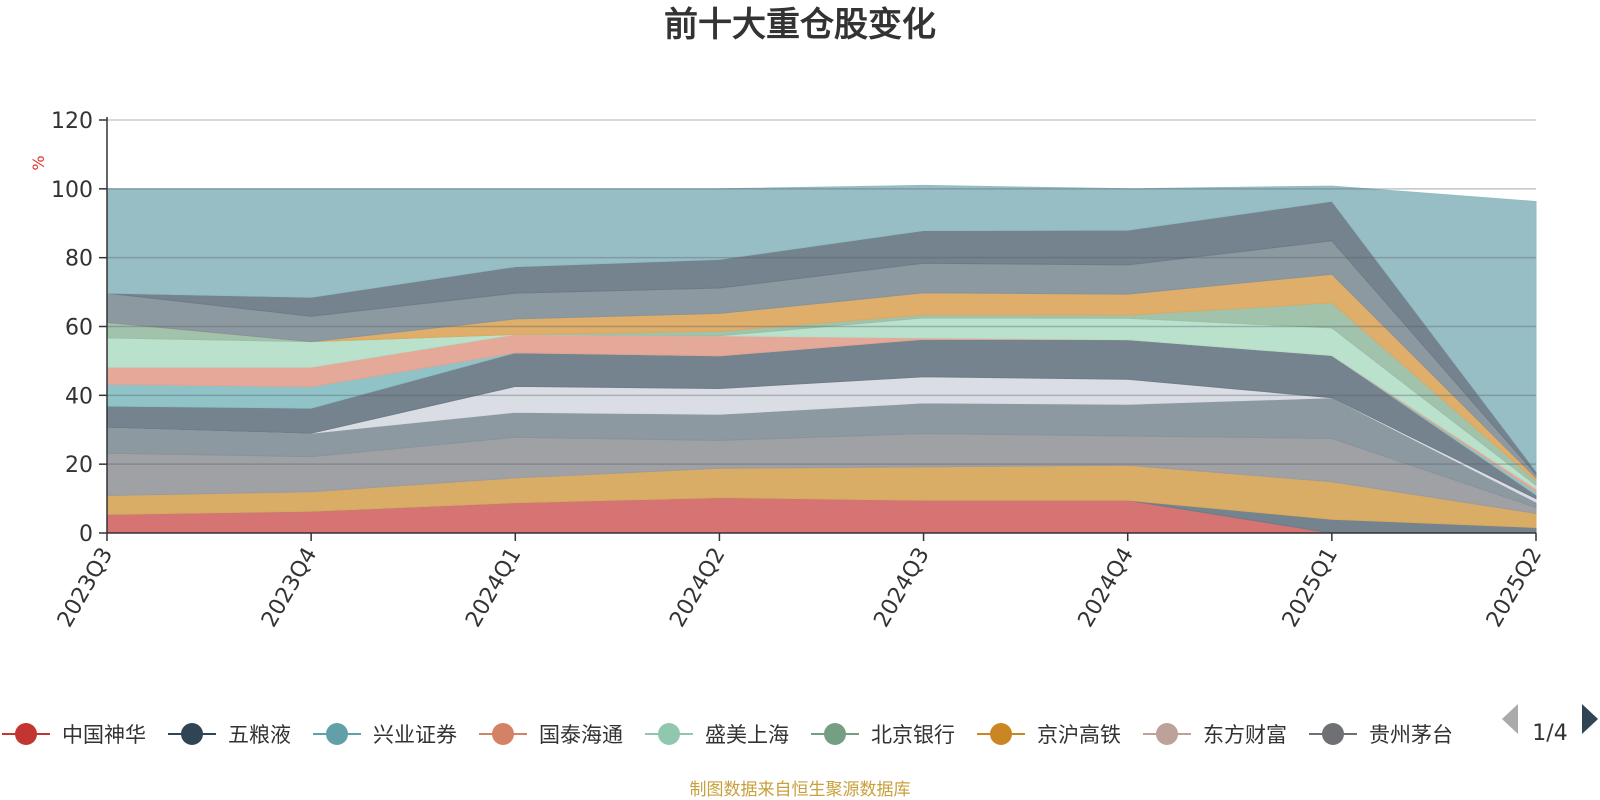 This screenshot has width=1600, height=800. Describe the element at coordinates (493, 588) in the screenshot. I see `x-tick-label-2: 2024Q1` at that location.